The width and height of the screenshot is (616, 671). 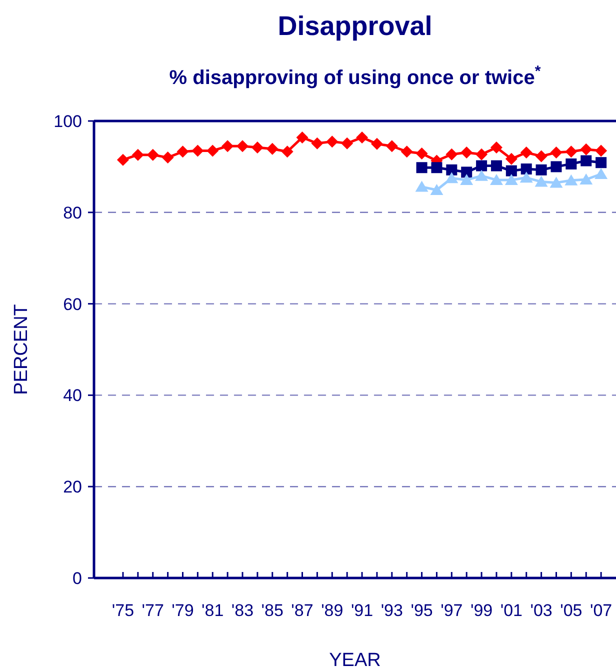 I want to click on x-tick-label: '99, so click(x=481, y=610).